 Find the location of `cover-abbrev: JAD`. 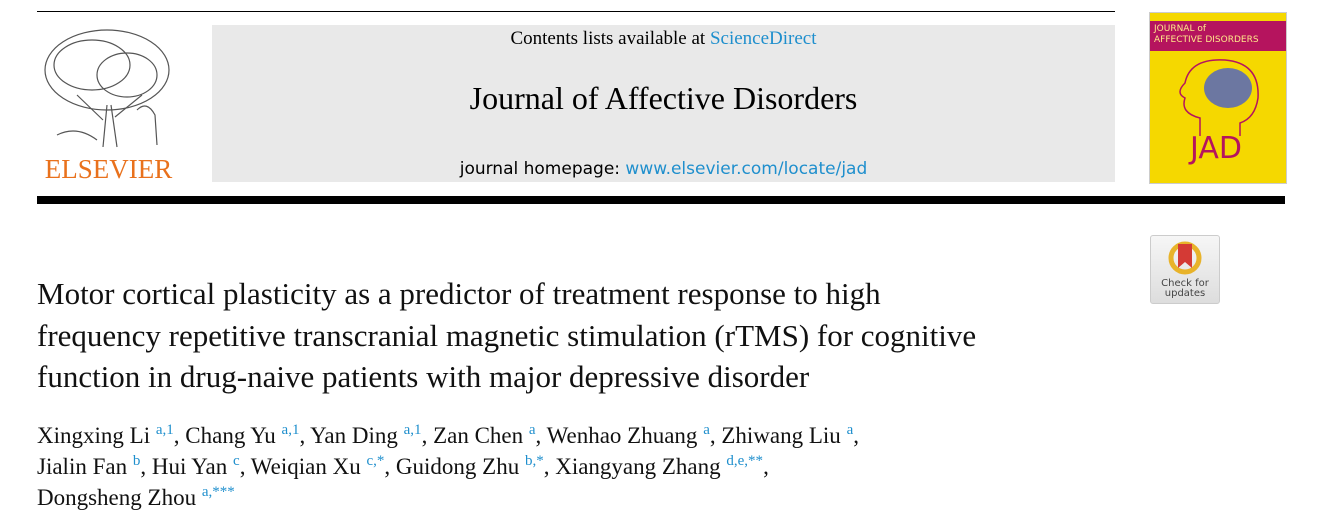

cover-abbrev: JAD is located at coordinates (1216, 148).